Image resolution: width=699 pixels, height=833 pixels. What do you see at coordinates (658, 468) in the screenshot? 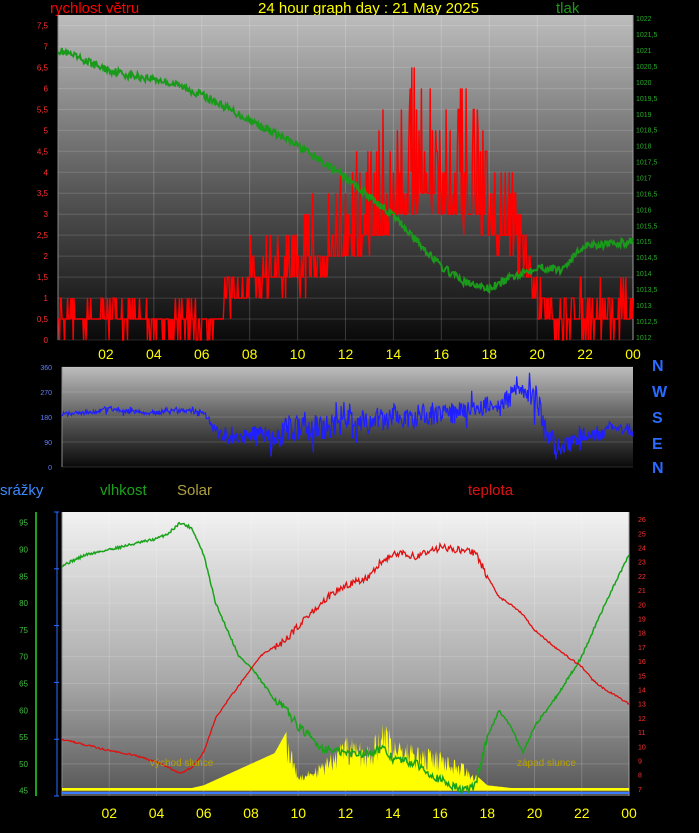
I see `direction-n2-label: N` at bounding box center [658, 468].